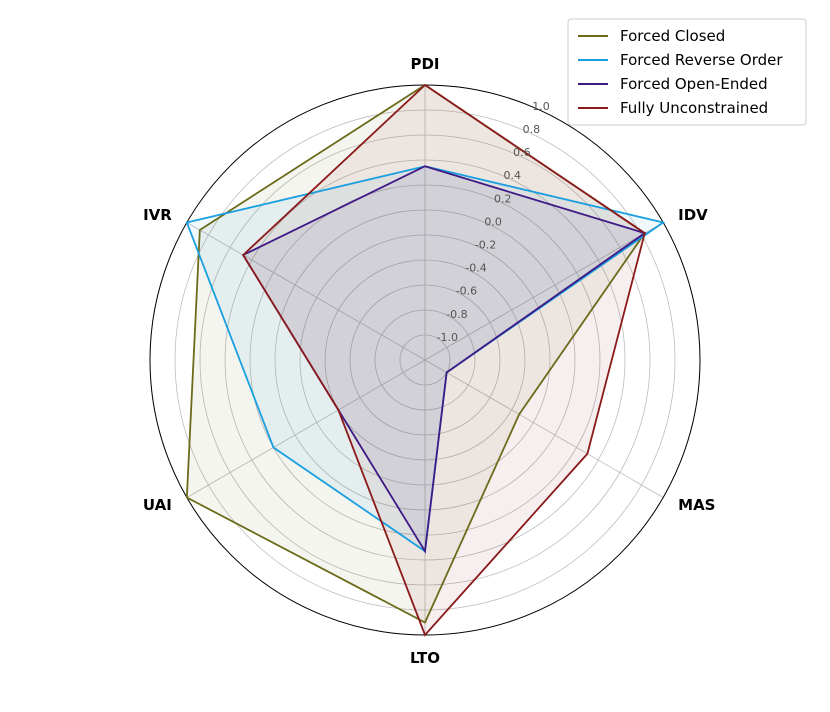 Image resolution: width=830 pixels, height=712 pixels. I want to click on radial-tick-label: 0.0, so click(493, 221).